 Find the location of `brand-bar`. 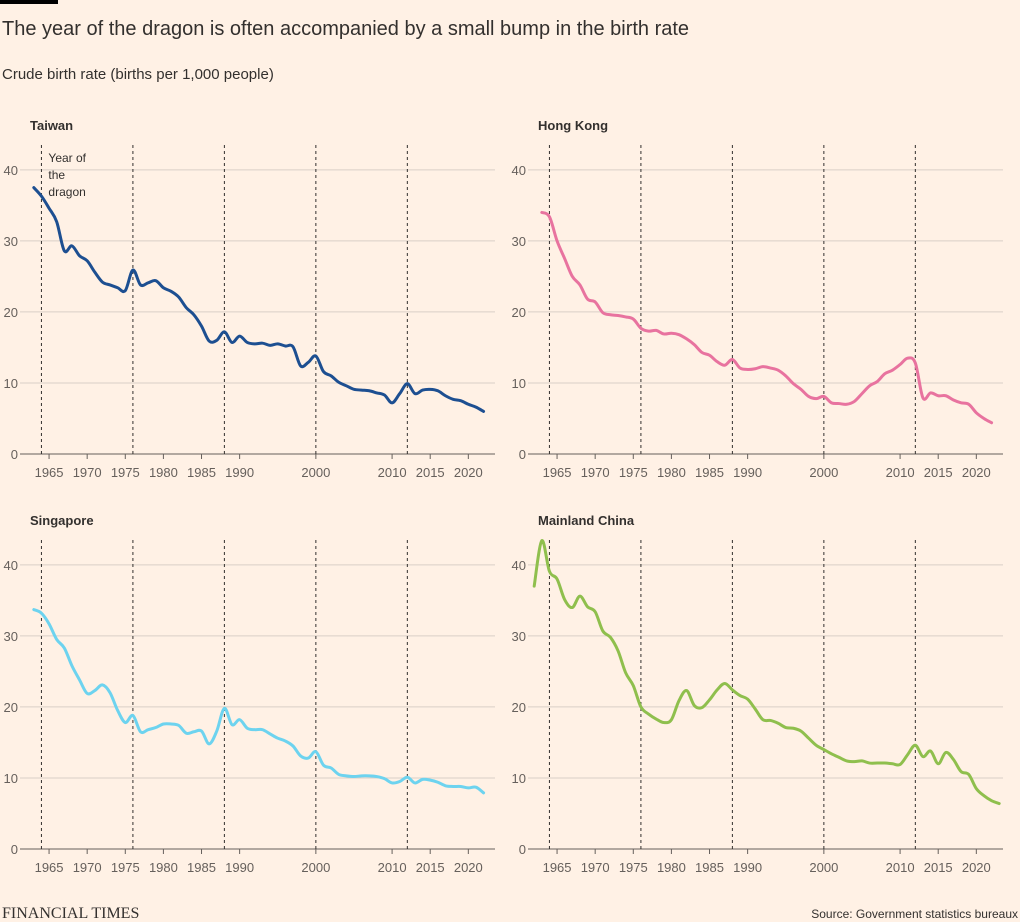

brand-bar is located at coordinates (29, 2).